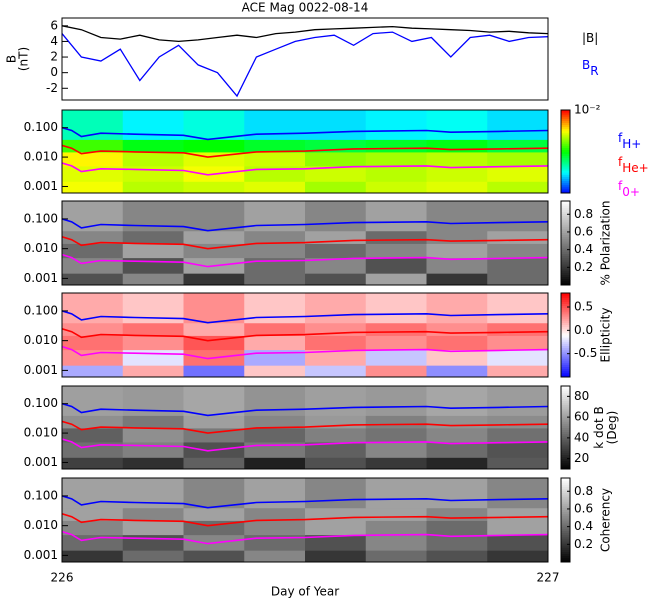 Image resolution: width=650 pixels, height=600 pixels. I want to click on colorbar-tick-label: 20, so click(581, 458).